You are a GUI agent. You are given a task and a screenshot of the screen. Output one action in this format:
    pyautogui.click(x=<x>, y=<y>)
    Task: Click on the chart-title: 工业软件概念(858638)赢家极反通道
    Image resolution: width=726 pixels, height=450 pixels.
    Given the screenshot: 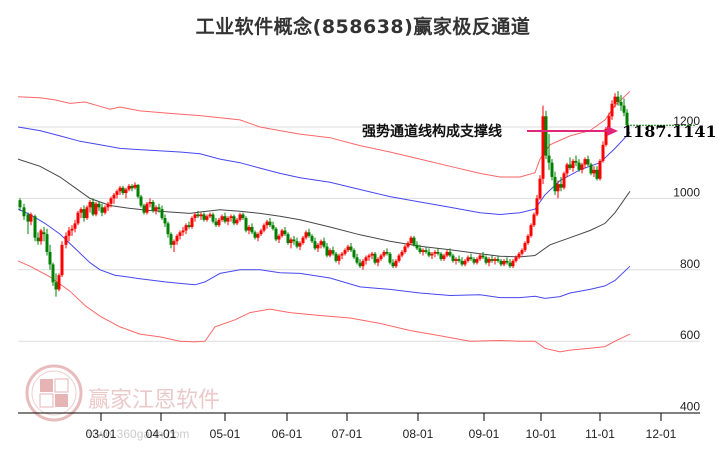 What is the action you would take?
    pyautogui.click(x=363, y=27)
    